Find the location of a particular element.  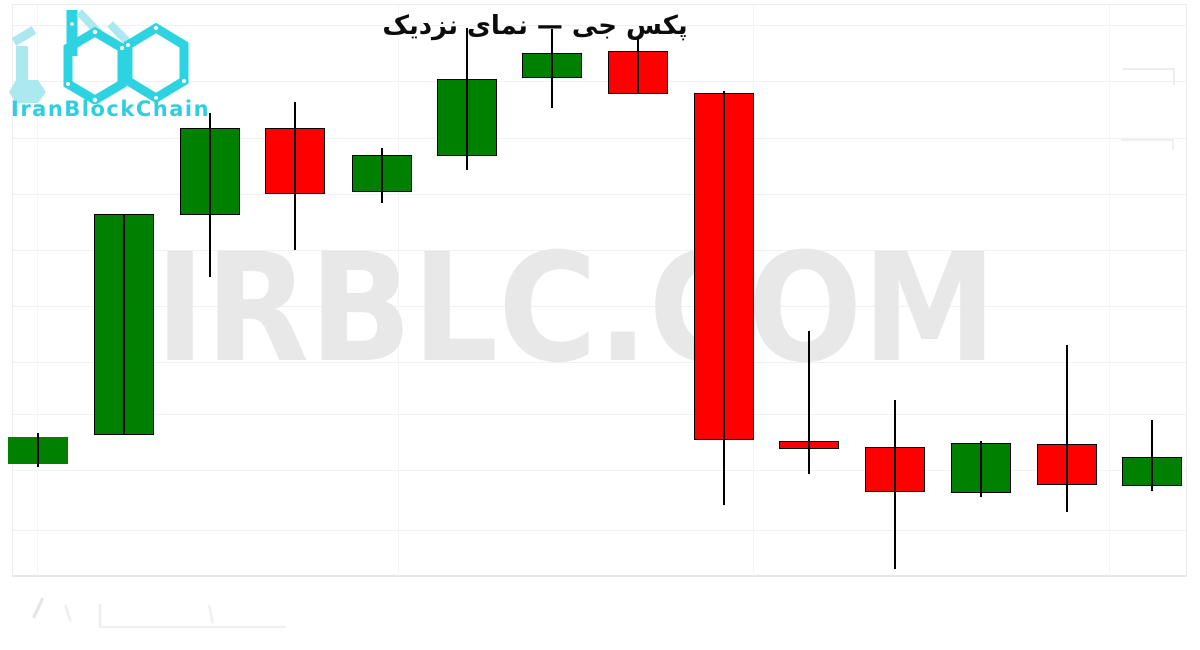

brand-name: IranBlockChain is located at coordinates (111, 109).